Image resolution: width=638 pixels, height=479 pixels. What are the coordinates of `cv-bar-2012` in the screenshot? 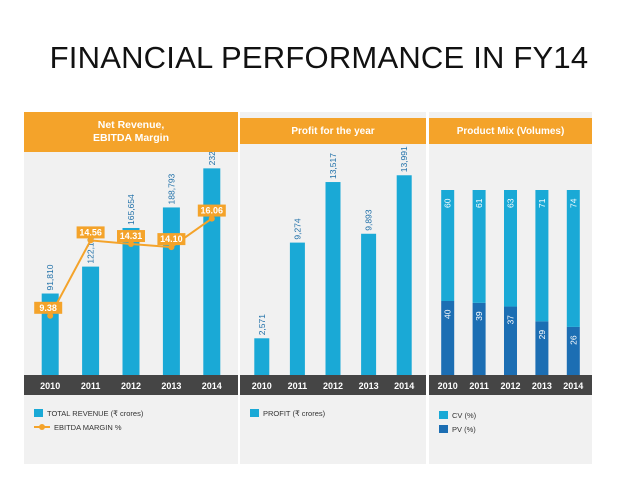 It's located at (510, 248).